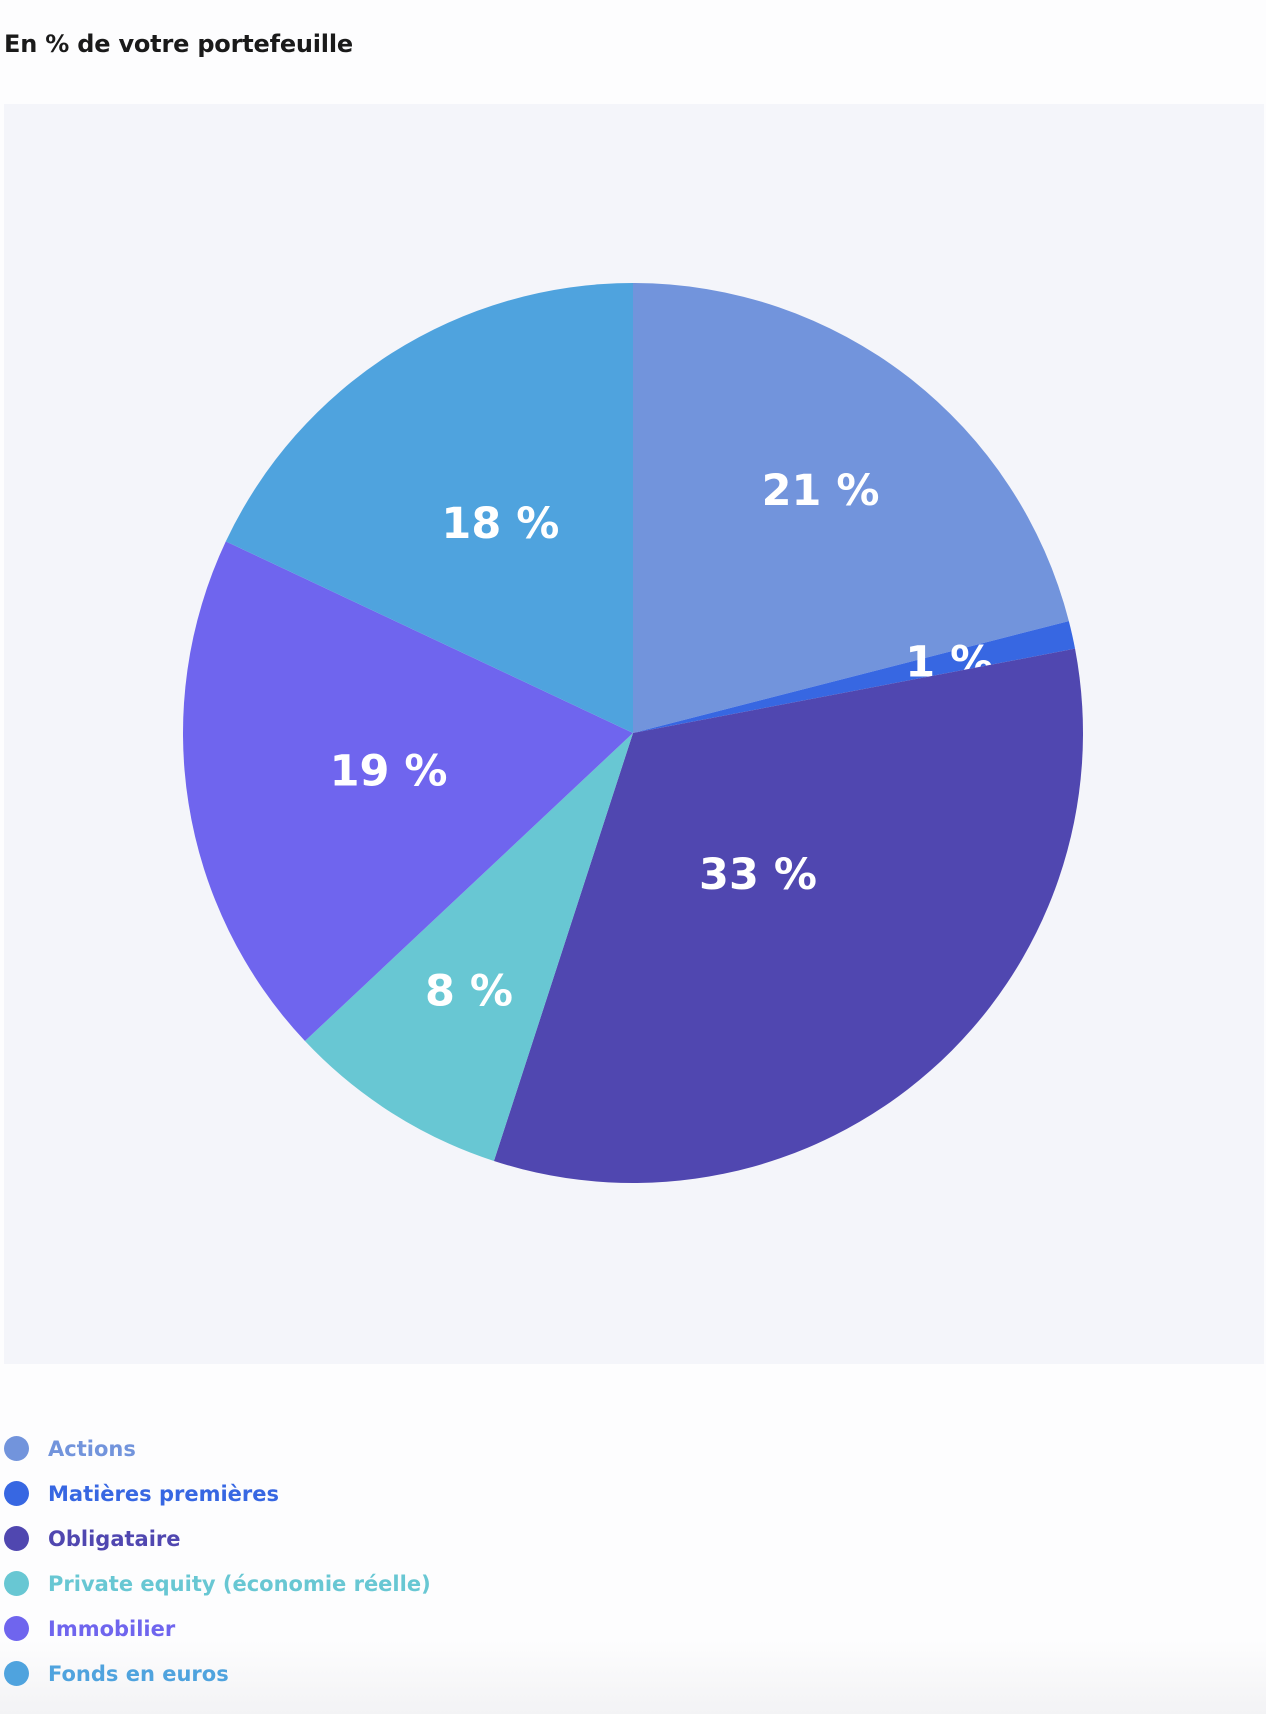 The image size is (1266, 1714). I want to click on pie-slice-immobilier, so click(407, 791).